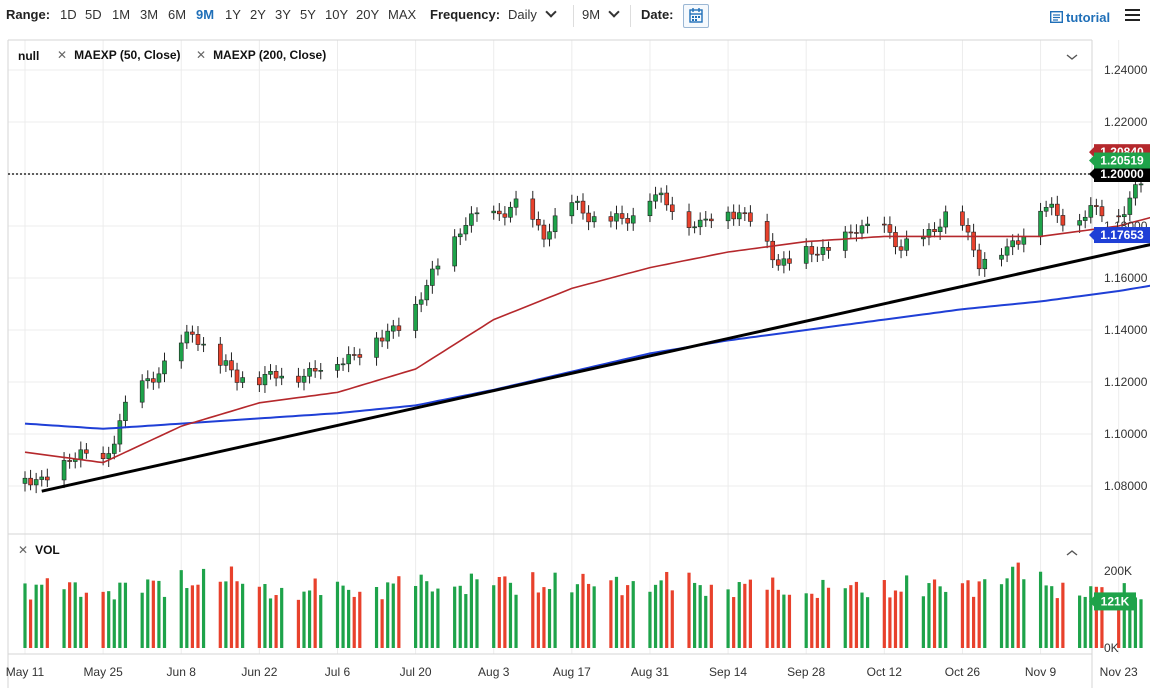  Describe the element at coordinates (1122, 174) in the screenshot. I see `level-price-tag-bg` at that location.